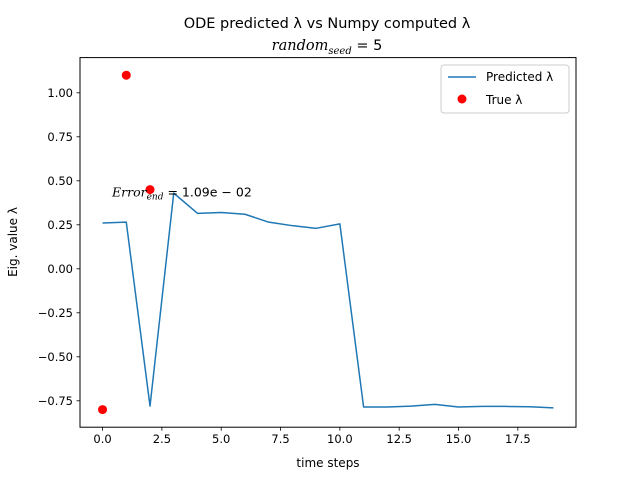 This screenshot has width=640, height=480. What do you see at coordinates (327, 463) in the screenshot?
I see `x-axis-label: time steps` at bounding box center [327, 463].